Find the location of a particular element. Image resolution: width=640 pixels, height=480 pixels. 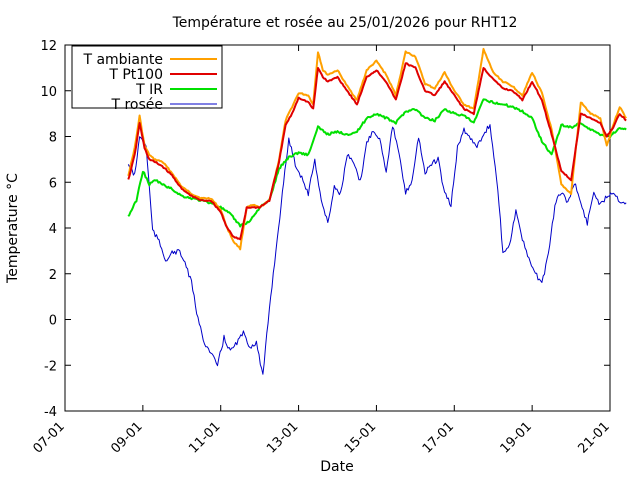

legend-label: T IR is located at coordinates (149, 90).